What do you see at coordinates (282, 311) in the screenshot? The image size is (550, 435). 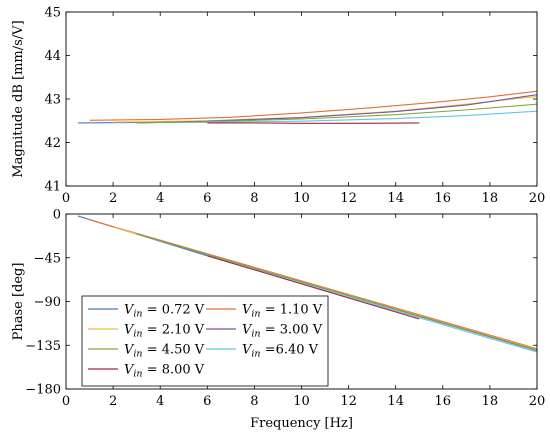 I see `legend-label: Vin = 1.10 V` at bounding box center [282, 311].